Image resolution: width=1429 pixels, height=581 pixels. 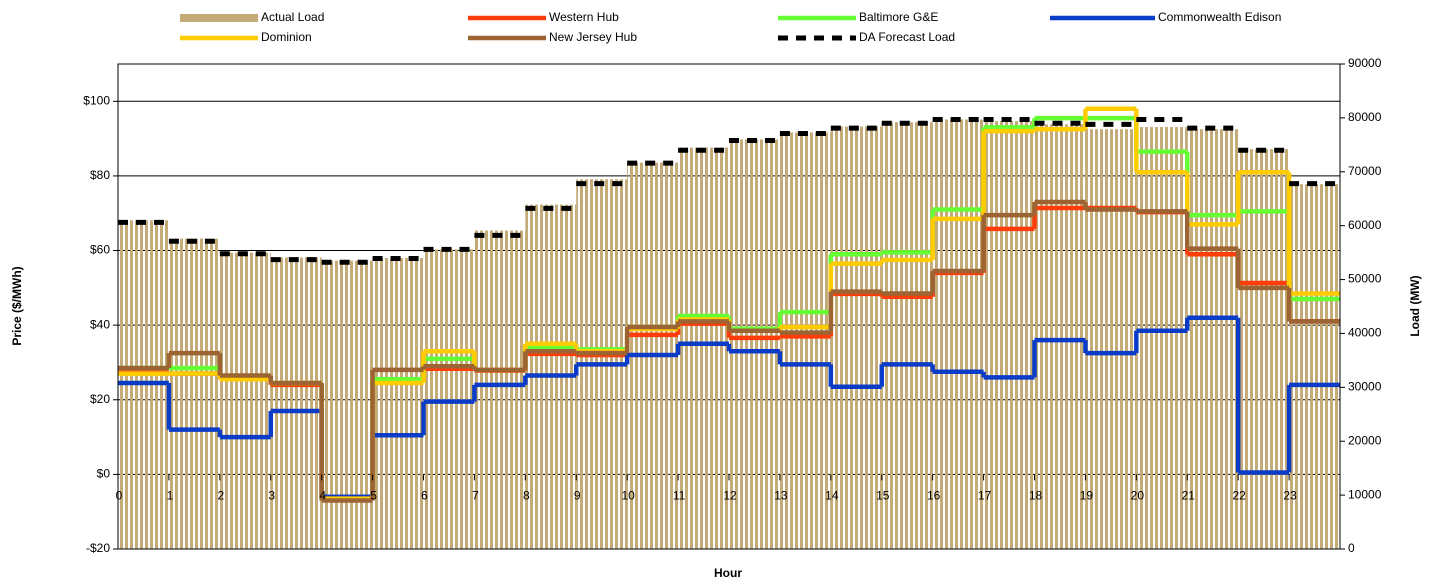 I want to click on x-tick-label: 3, so click(x=271, y=496).